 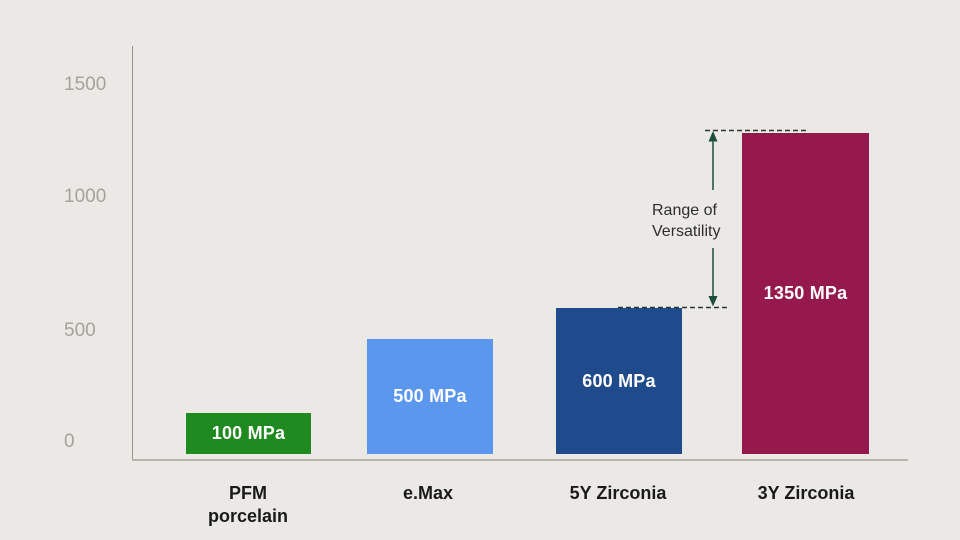 I want to click on bar-pfm-porcelain: 100 MPa, so click(x=248, y=433).